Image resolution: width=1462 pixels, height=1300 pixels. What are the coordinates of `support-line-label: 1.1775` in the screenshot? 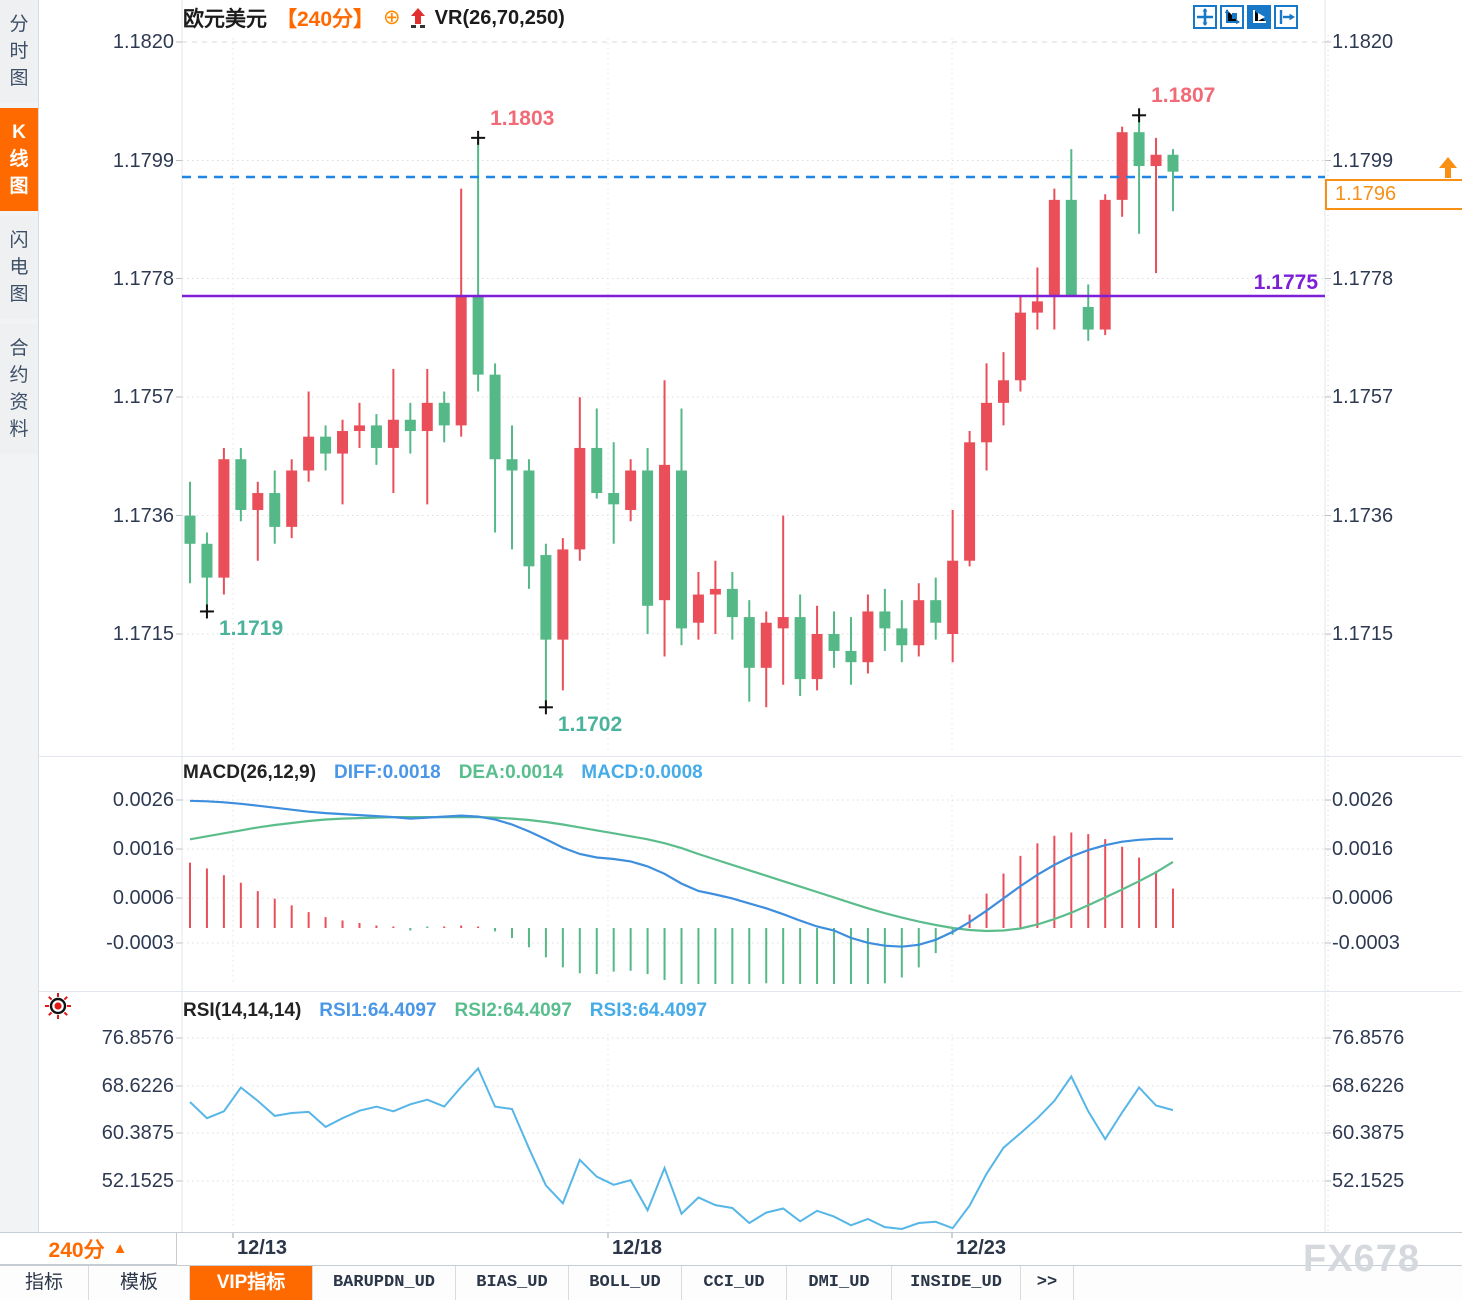 It's located at (1285, 282).